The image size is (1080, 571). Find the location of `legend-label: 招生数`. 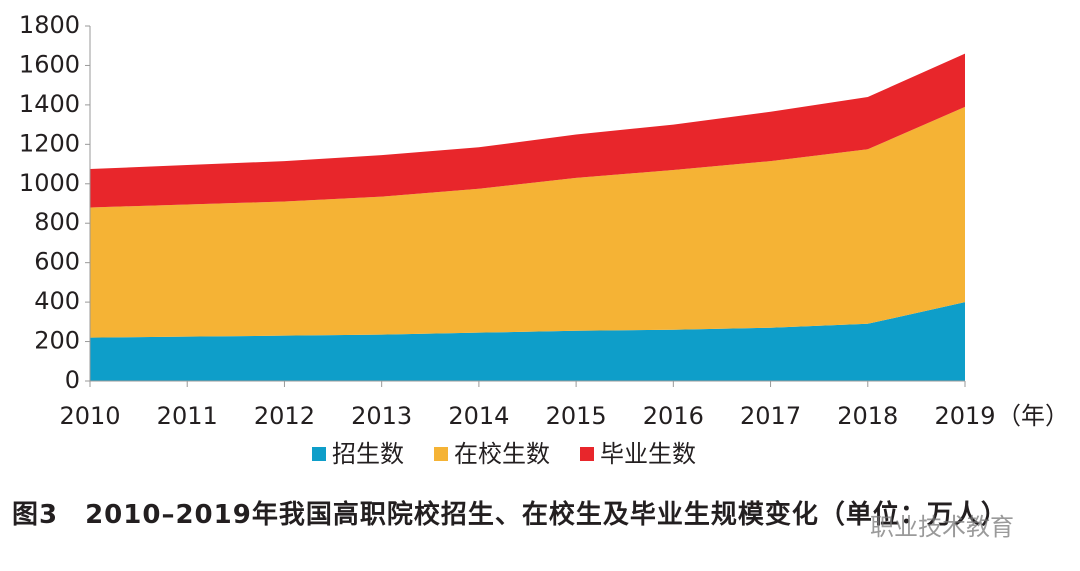

legend-label: 招生数 is located at coordinates (368, 454).